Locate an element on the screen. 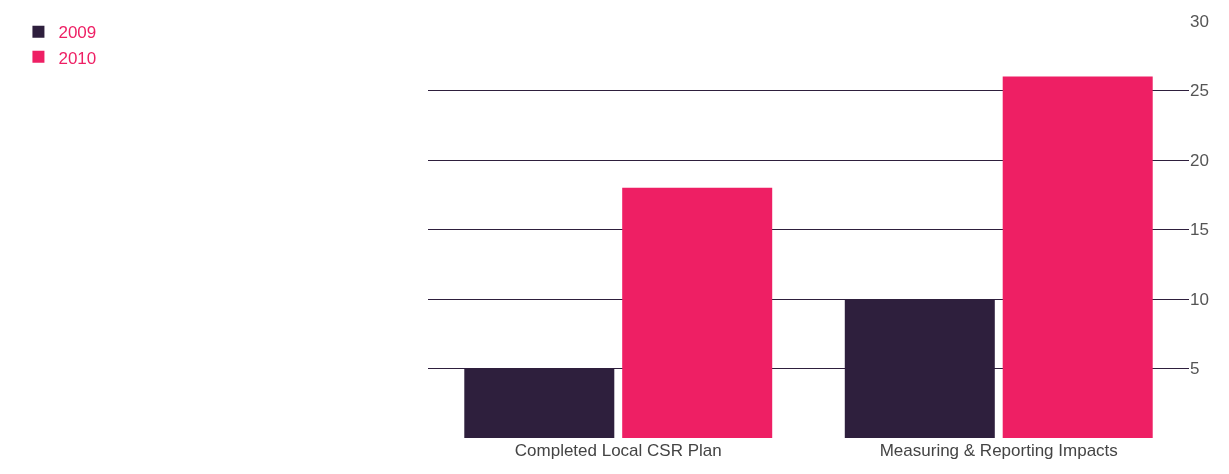 This screenshot has height=474, width=1229. x-tick-label: Completed Local CSR Plan is located at coordinates (618, 450).